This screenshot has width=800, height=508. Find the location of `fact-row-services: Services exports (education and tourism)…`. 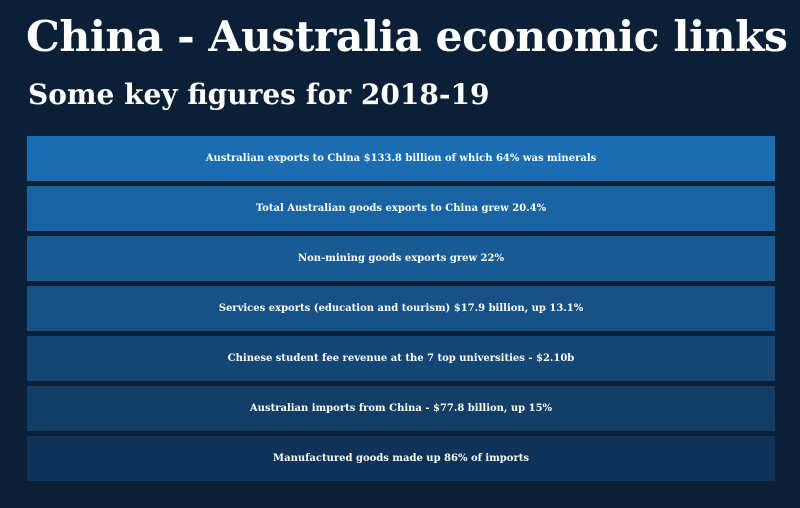

fact-row-services: Services exports (education and tourism)… is located at coordinates (401, 308).